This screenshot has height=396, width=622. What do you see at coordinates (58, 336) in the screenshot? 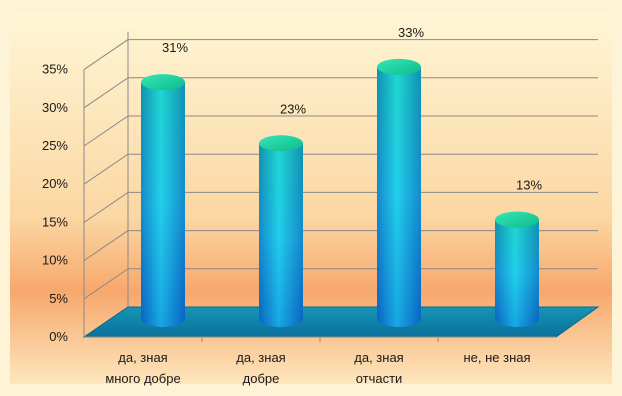
I see `y-tick-label: 0%` at bounding box center [58, 336].